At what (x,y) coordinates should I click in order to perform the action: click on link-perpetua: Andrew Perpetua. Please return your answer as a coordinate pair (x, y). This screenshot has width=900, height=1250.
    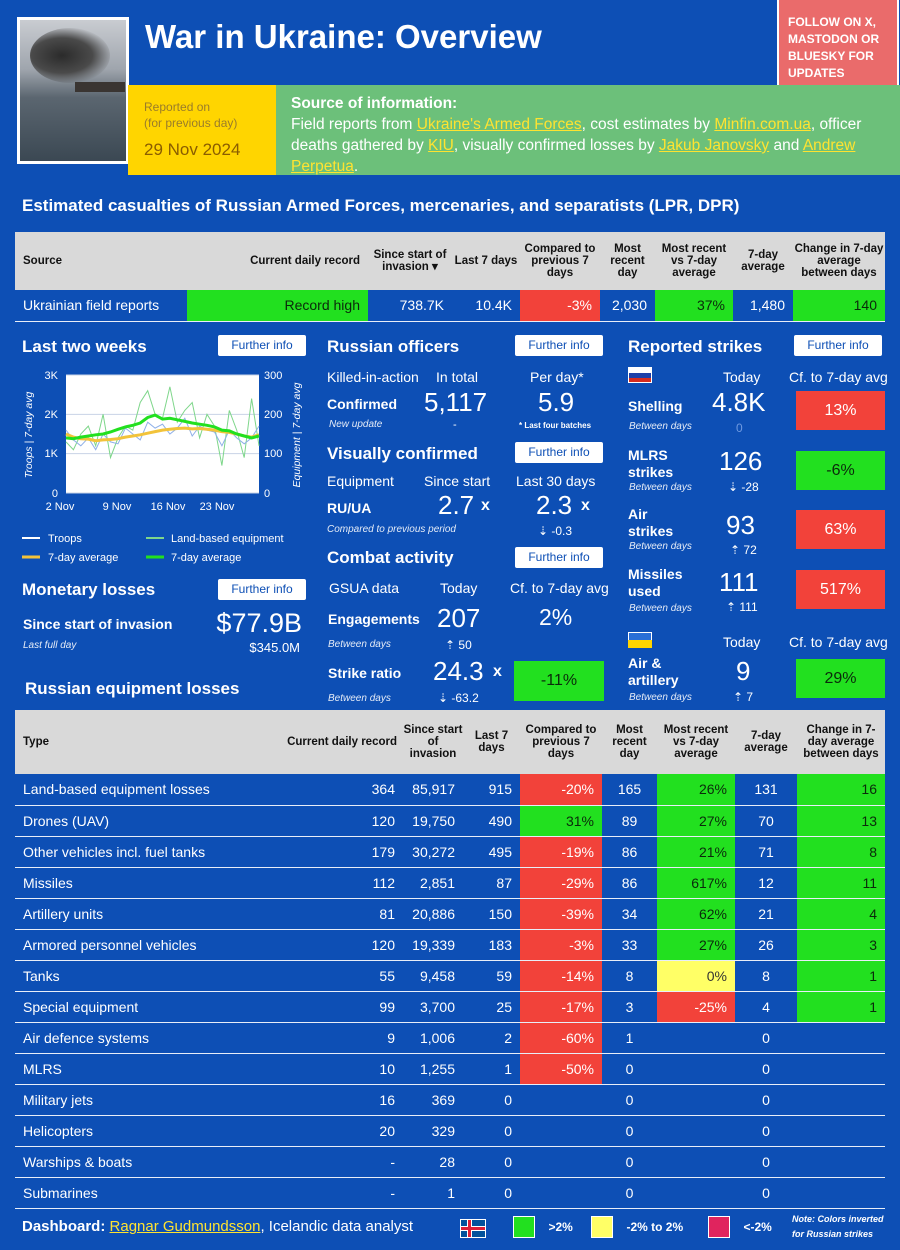
    Looking at the image, I should click on (573, 156).